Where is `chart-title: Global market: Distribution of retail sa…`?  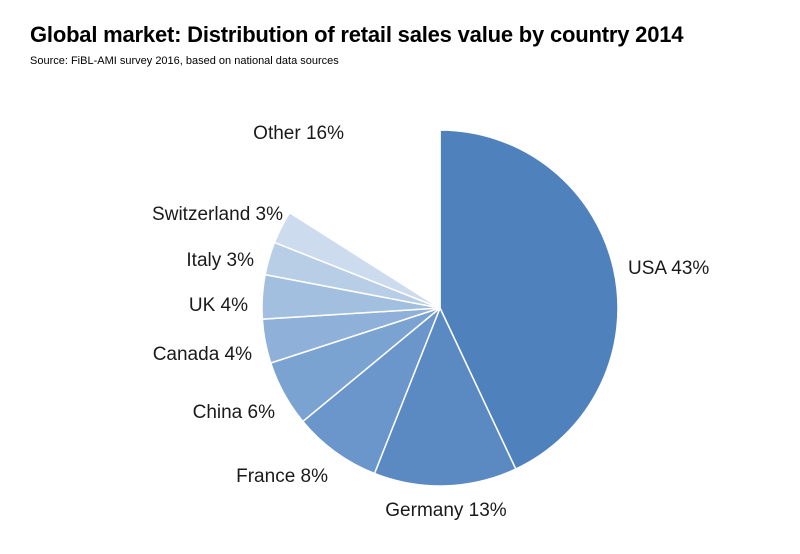
chart-title: Global market: Distribution of retail sa… is located at coordinates (357, 34).